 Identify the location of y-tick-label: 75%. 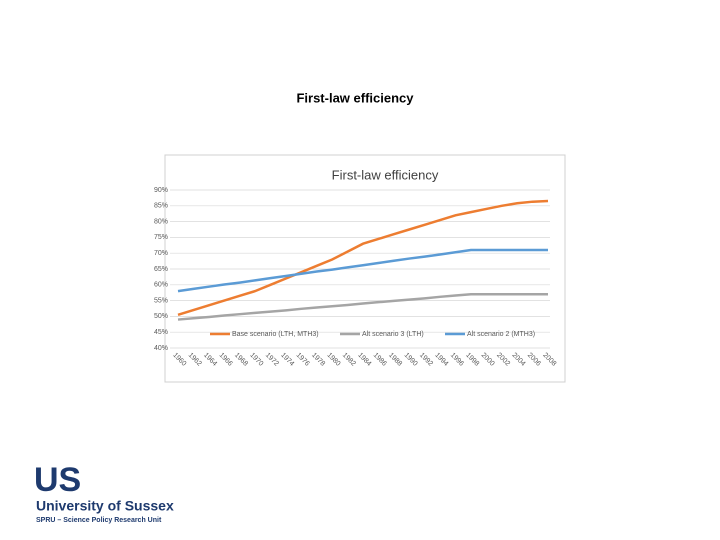
(161, 237).